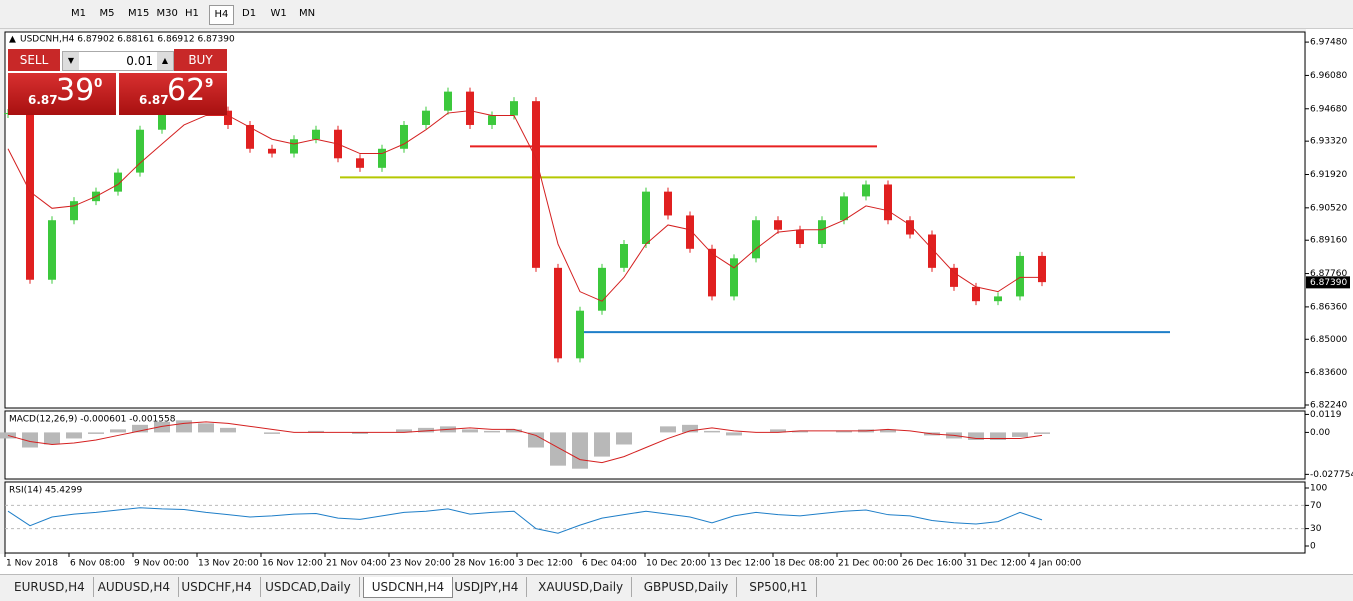 This screenshot has height=601, width=1353. I want to click on price-label: 6.86360, so click(1328, 307).